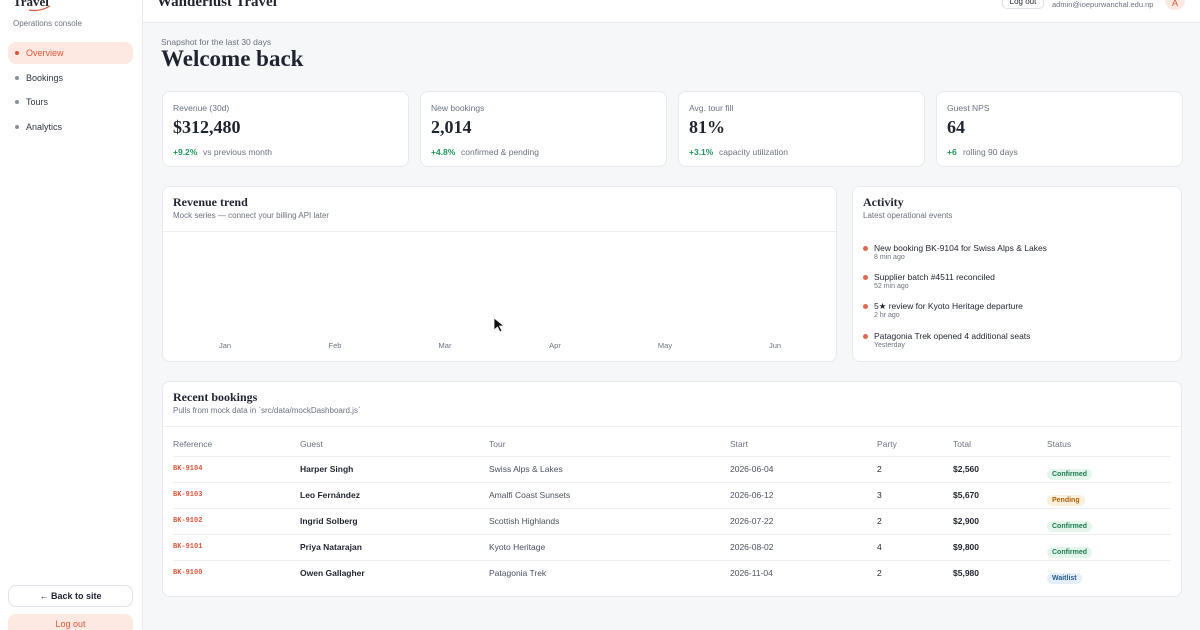 This screenshot has height=630, width=1200. What do you see at coordinates (889, 345) in the screenshot?
I see `activity-time: Yesterday` at bounding box center [889, 345].